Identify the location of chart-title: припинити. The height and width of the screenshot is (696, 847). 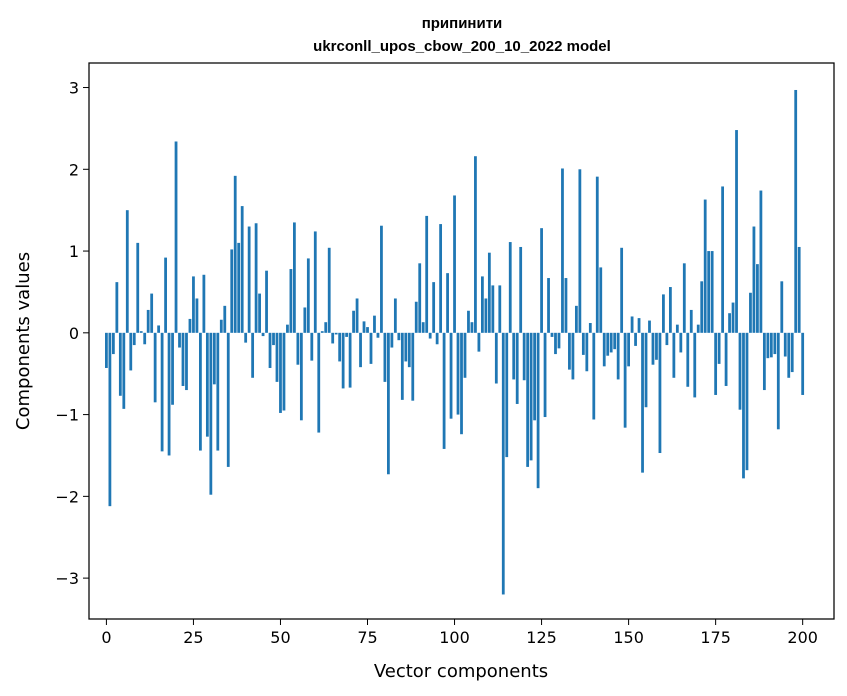
(462, 23).